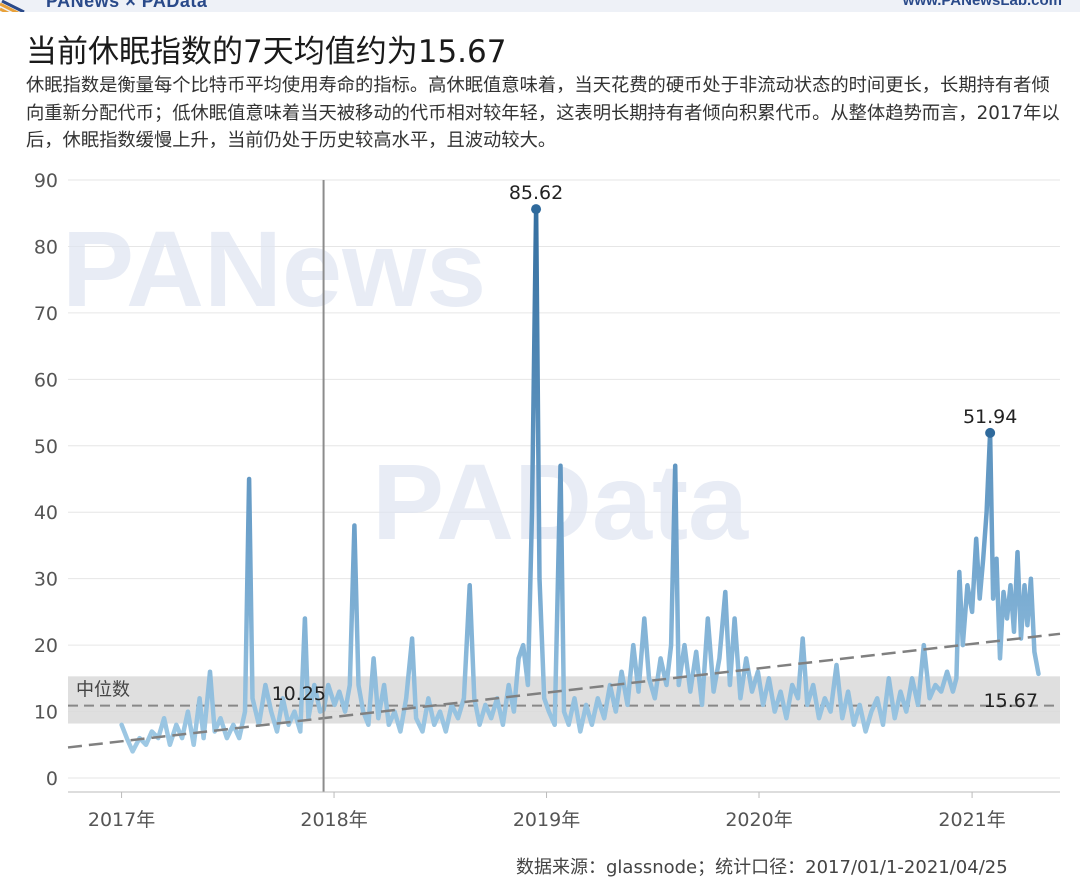  Describe the element at coordinates (758, 820) in the screenshot. I see `x-tick-label: 2020年` at that location.